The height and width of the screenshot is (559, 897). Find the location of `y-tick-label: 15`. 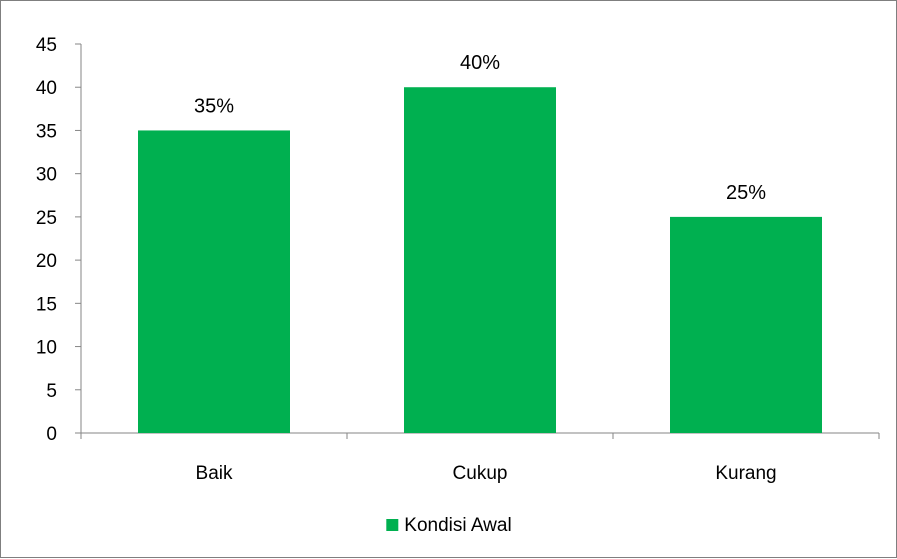

y-tick-label: 15 is located at coordinates (46, 304).